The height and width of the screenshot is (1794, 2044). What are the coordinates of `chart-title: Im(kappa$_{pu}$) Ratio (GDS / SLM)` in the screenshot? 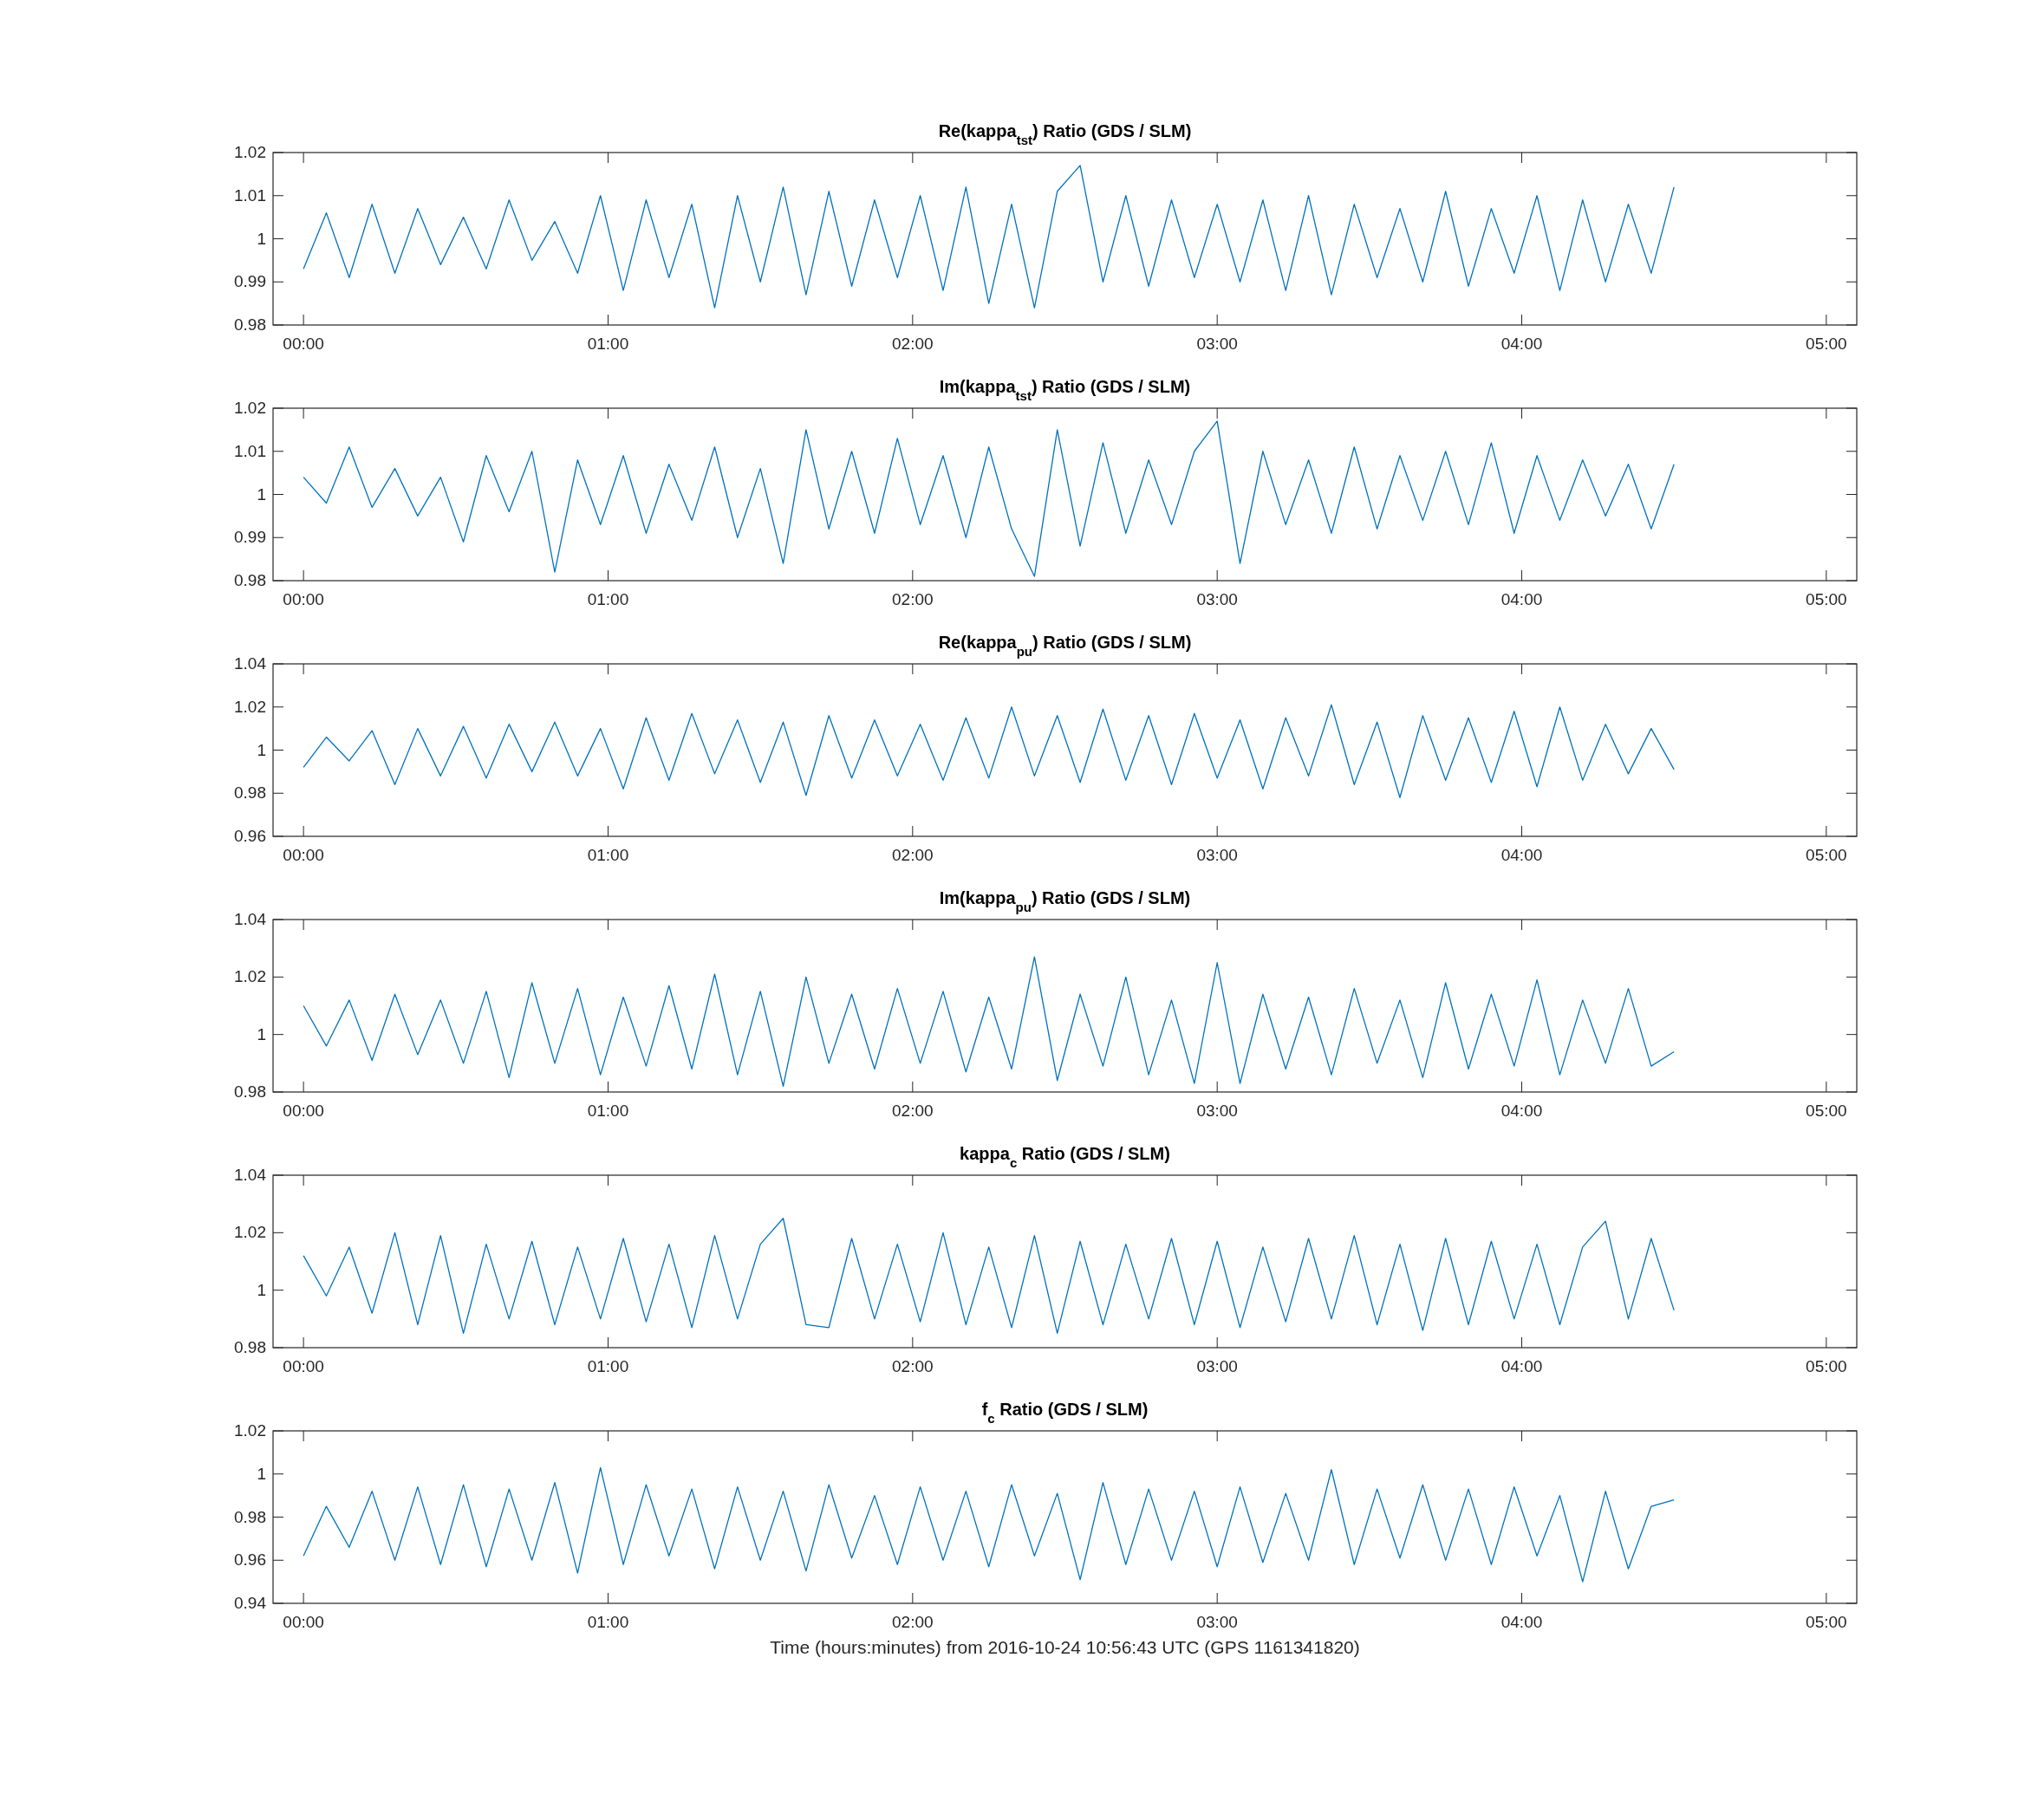 It's located at (1065, 901).